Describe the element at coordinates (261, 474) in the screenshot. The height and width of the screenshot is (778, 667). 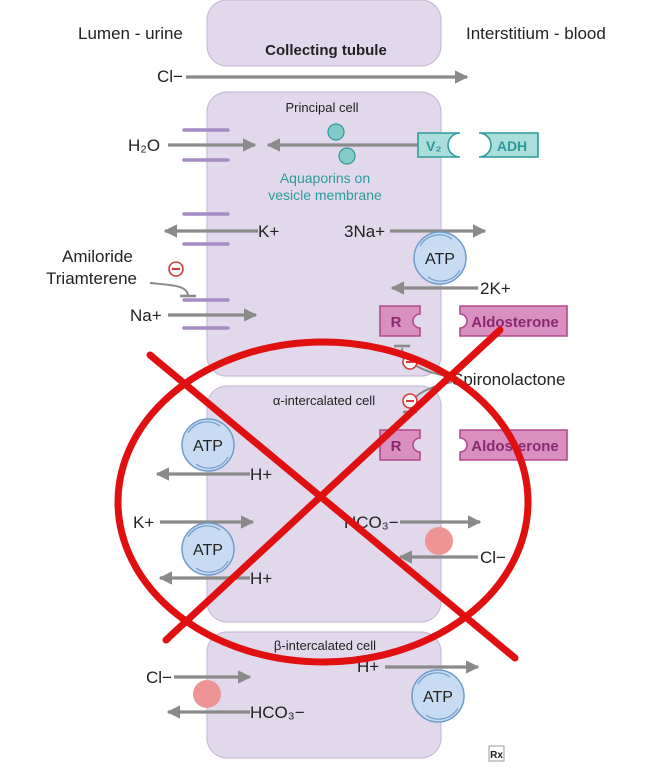
I see `alpha-h-label-1: H+` at that location.